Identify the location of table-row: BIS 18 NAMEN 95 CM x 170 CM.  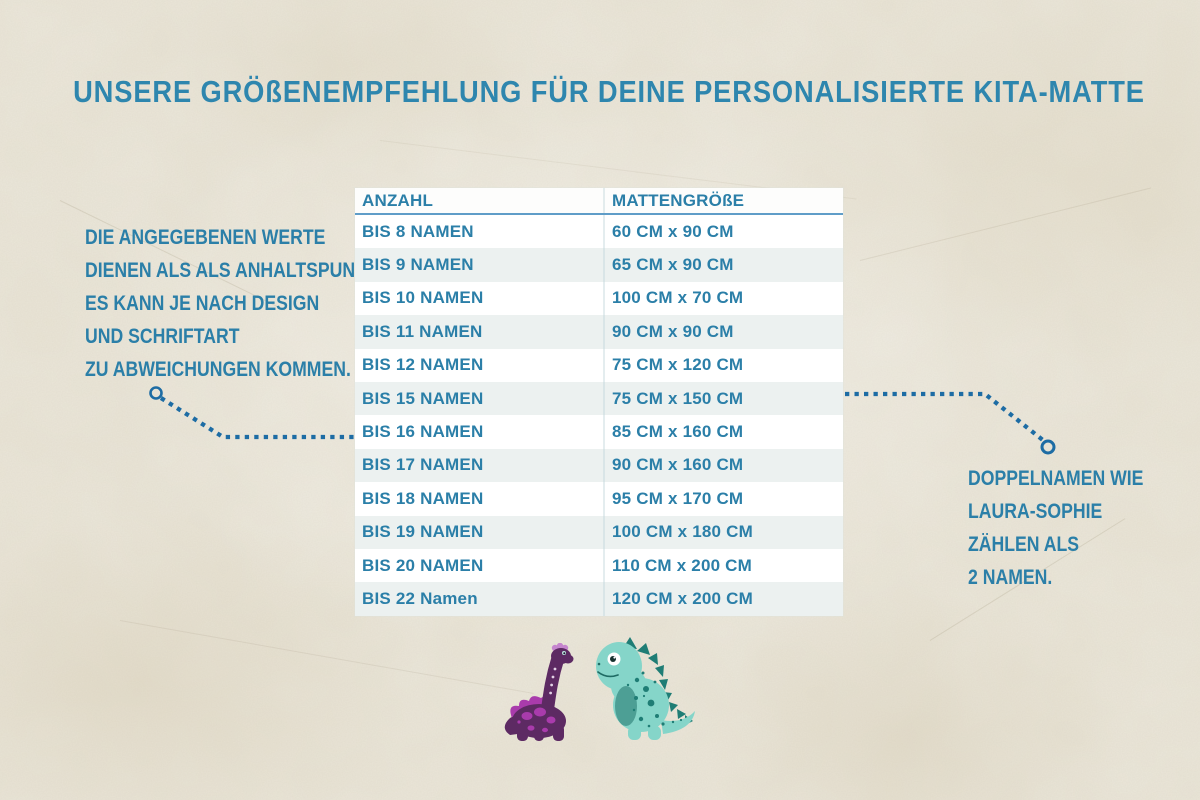
(599, 499).